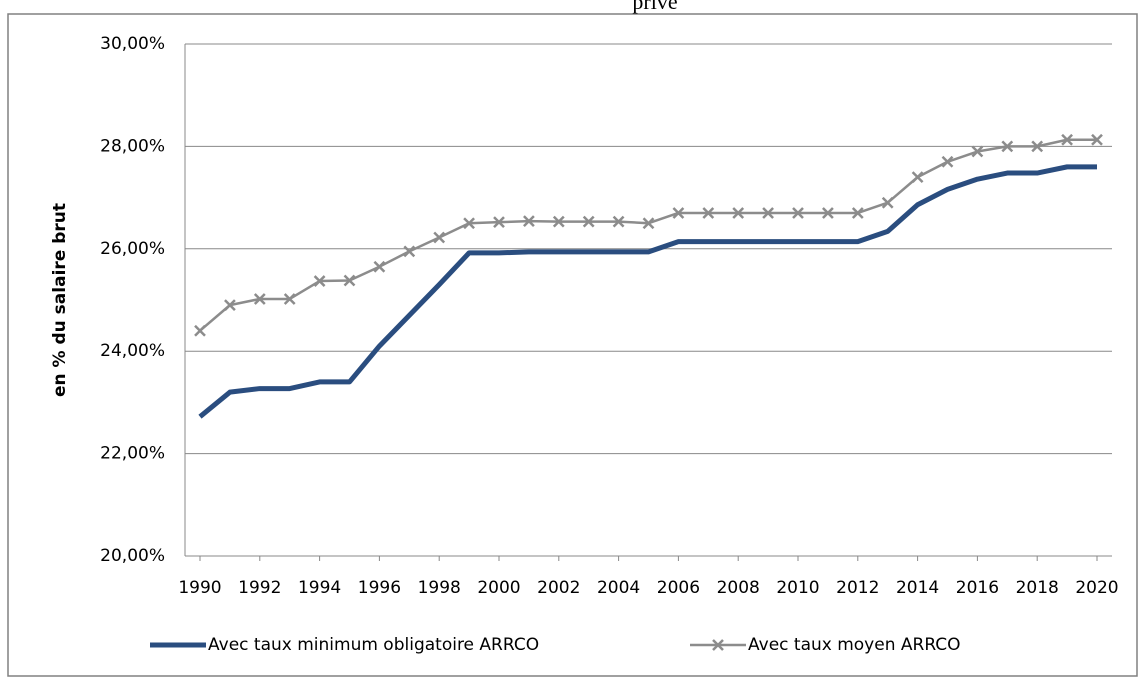 This screenshot has width=1138, height=677. Describe the element at coordinates (132, 351) in the screenshot. I see `y-tick-label: 24,00%` at that location.